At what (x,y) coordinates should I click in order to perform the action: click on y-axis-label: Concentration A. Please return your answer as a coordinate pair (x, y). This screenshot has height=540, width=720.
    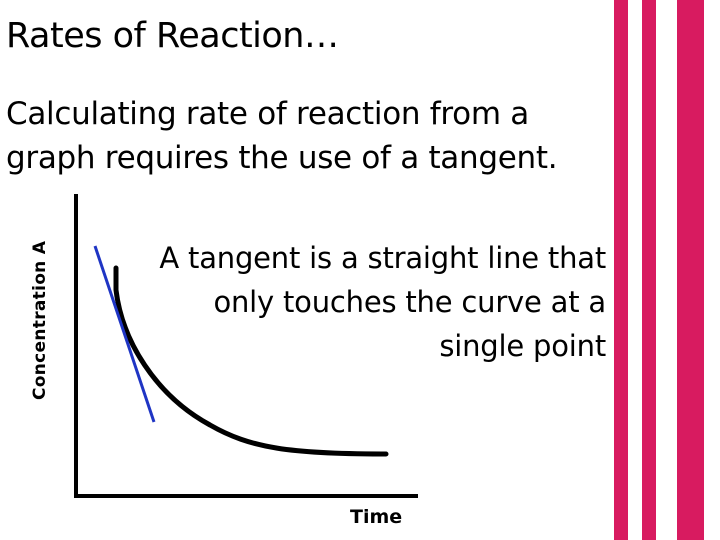
    Looking at the image, I should click on (40, 320).